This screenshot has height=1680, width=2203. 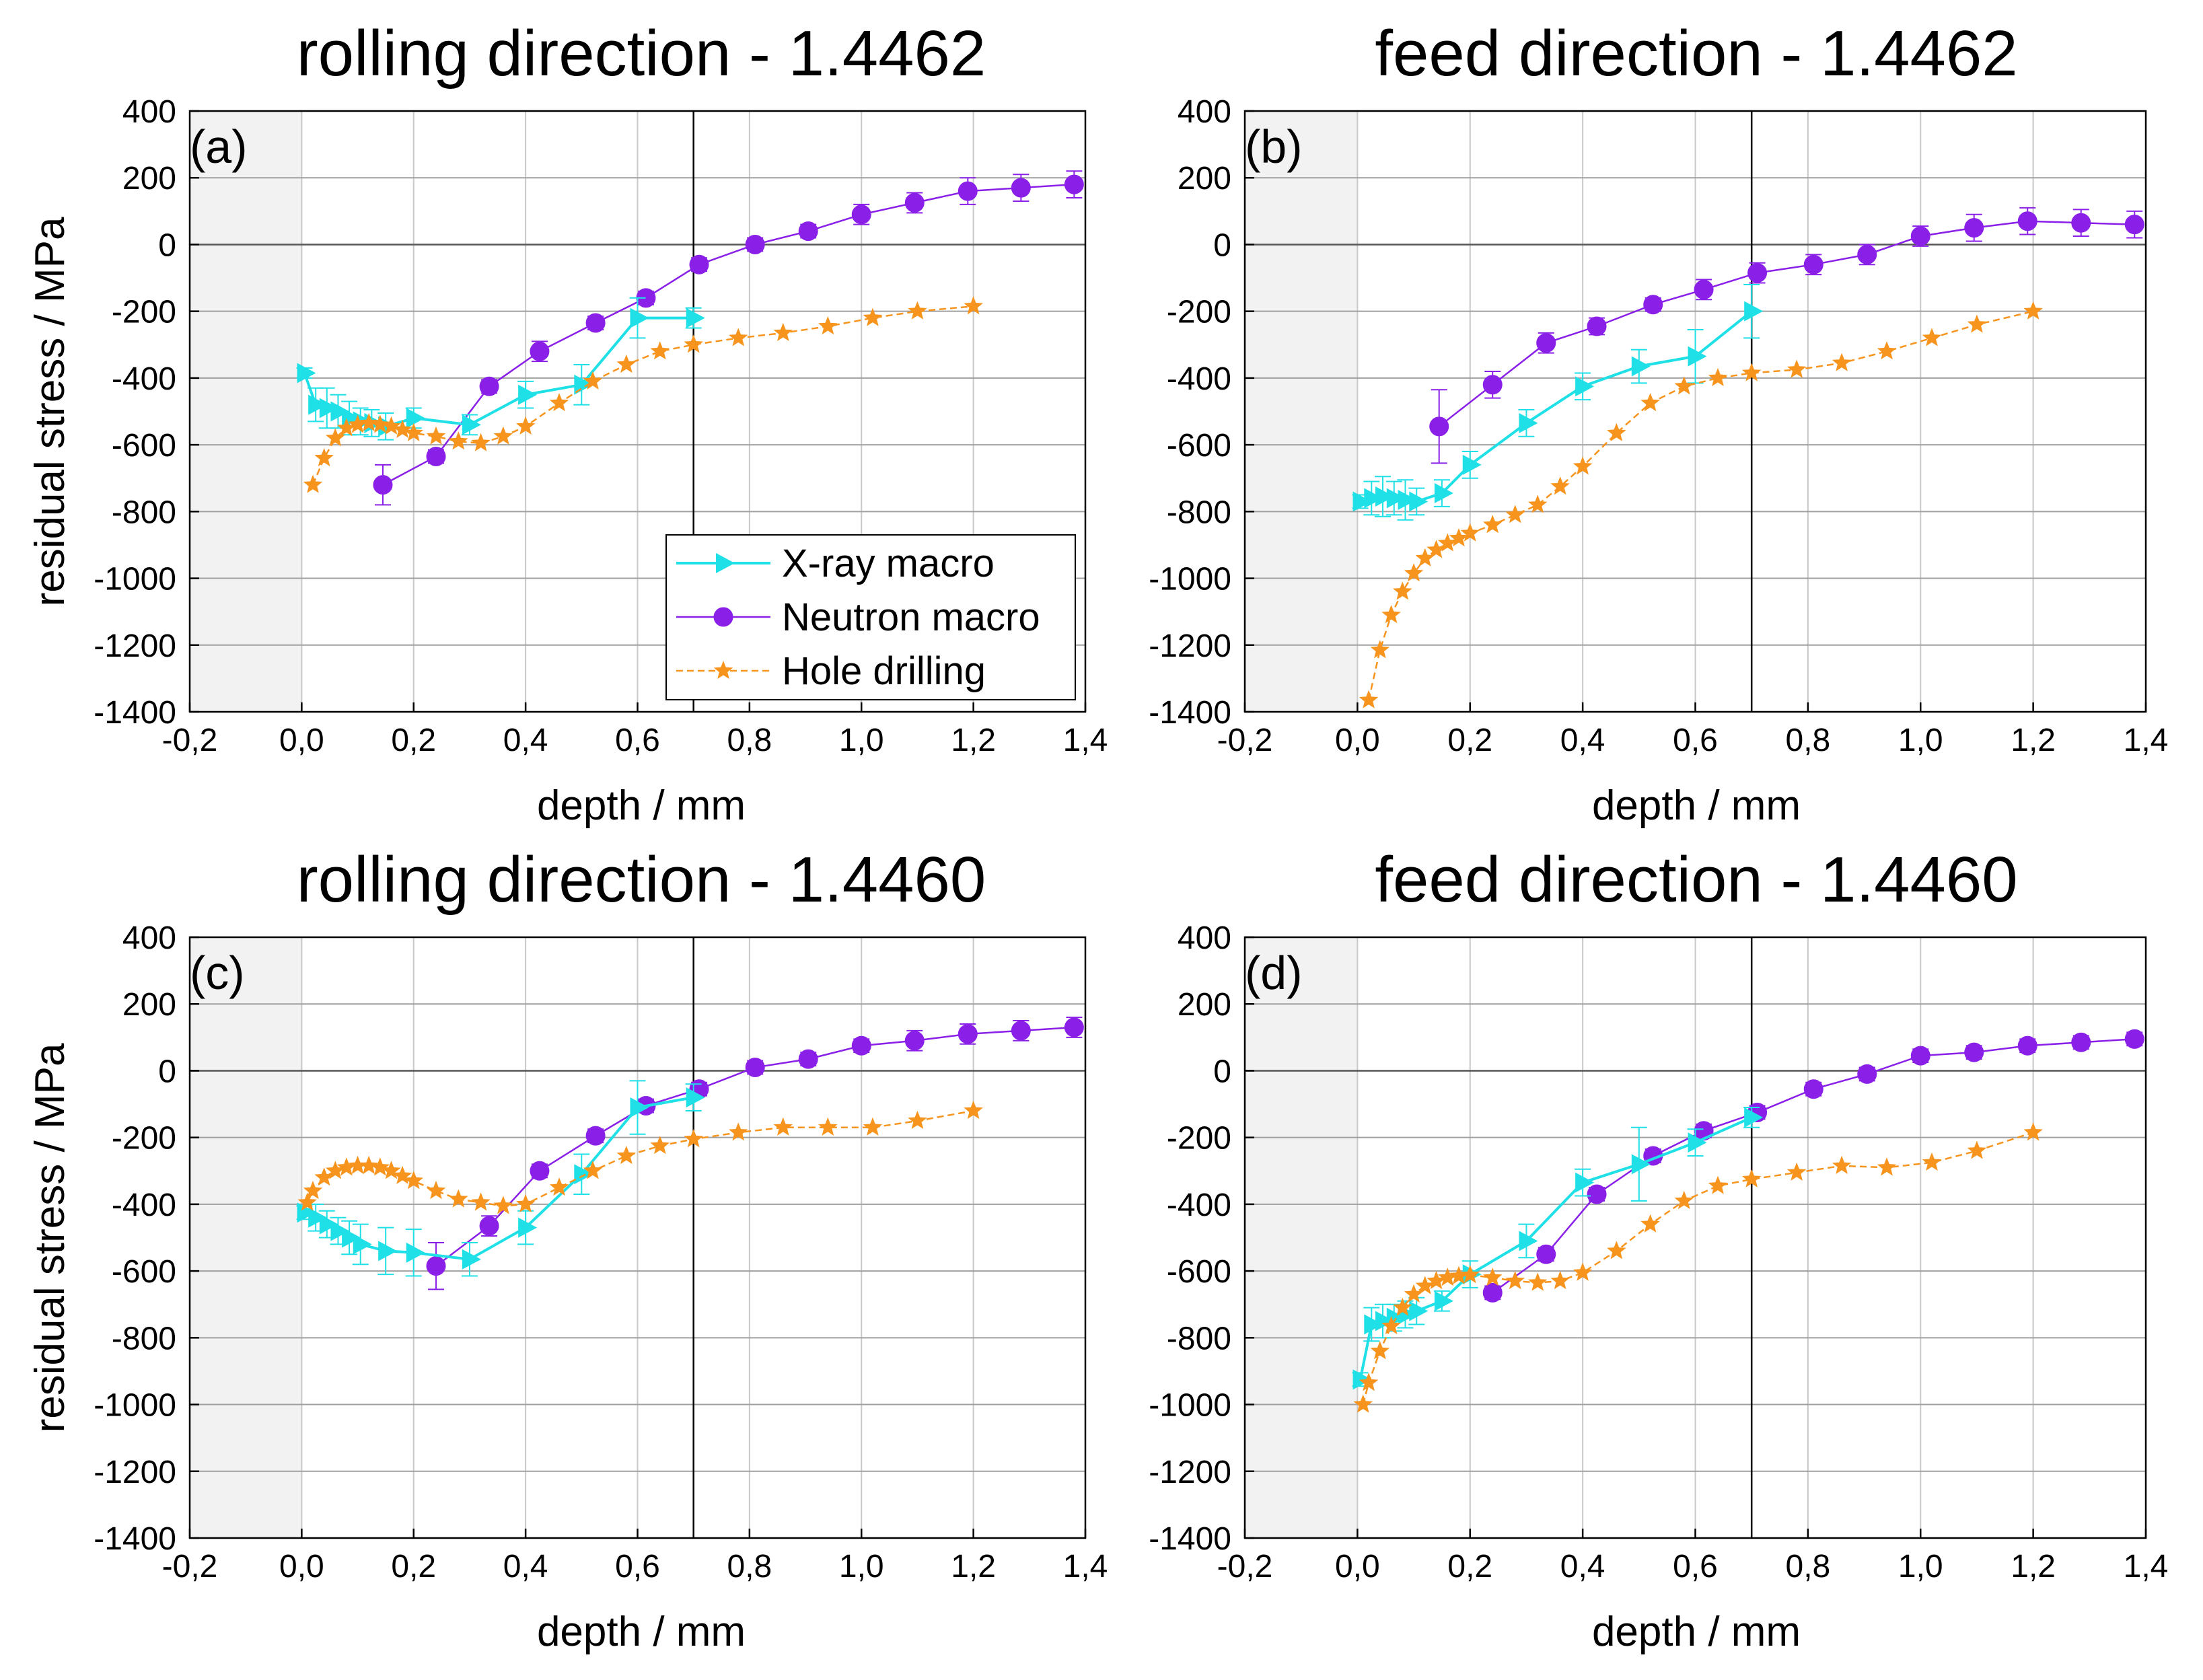 I want to click on x-tick-label: 0,2, so click(x=413, y=1567).